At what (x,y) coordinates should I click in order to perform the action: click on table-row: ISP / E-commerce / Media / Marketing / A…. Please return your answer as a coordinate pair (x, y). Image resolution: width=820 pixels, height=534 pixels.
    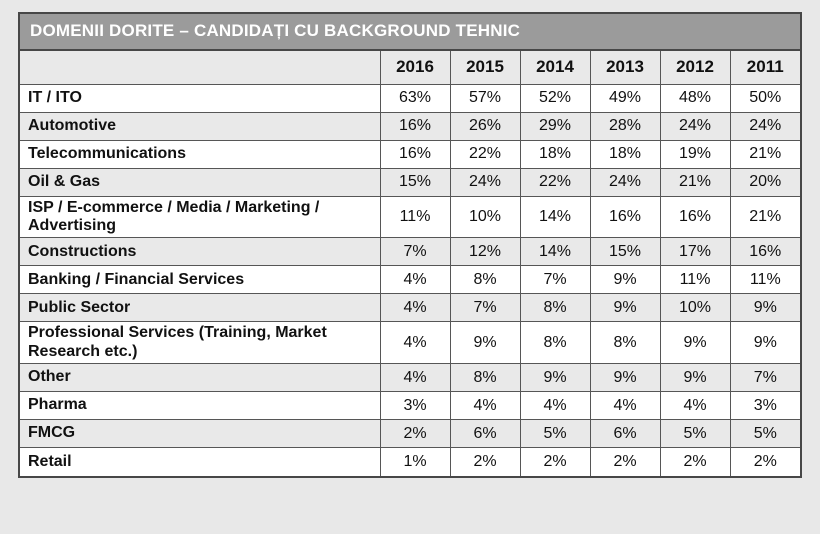
    Looking at the image, I should click on (410, 217).